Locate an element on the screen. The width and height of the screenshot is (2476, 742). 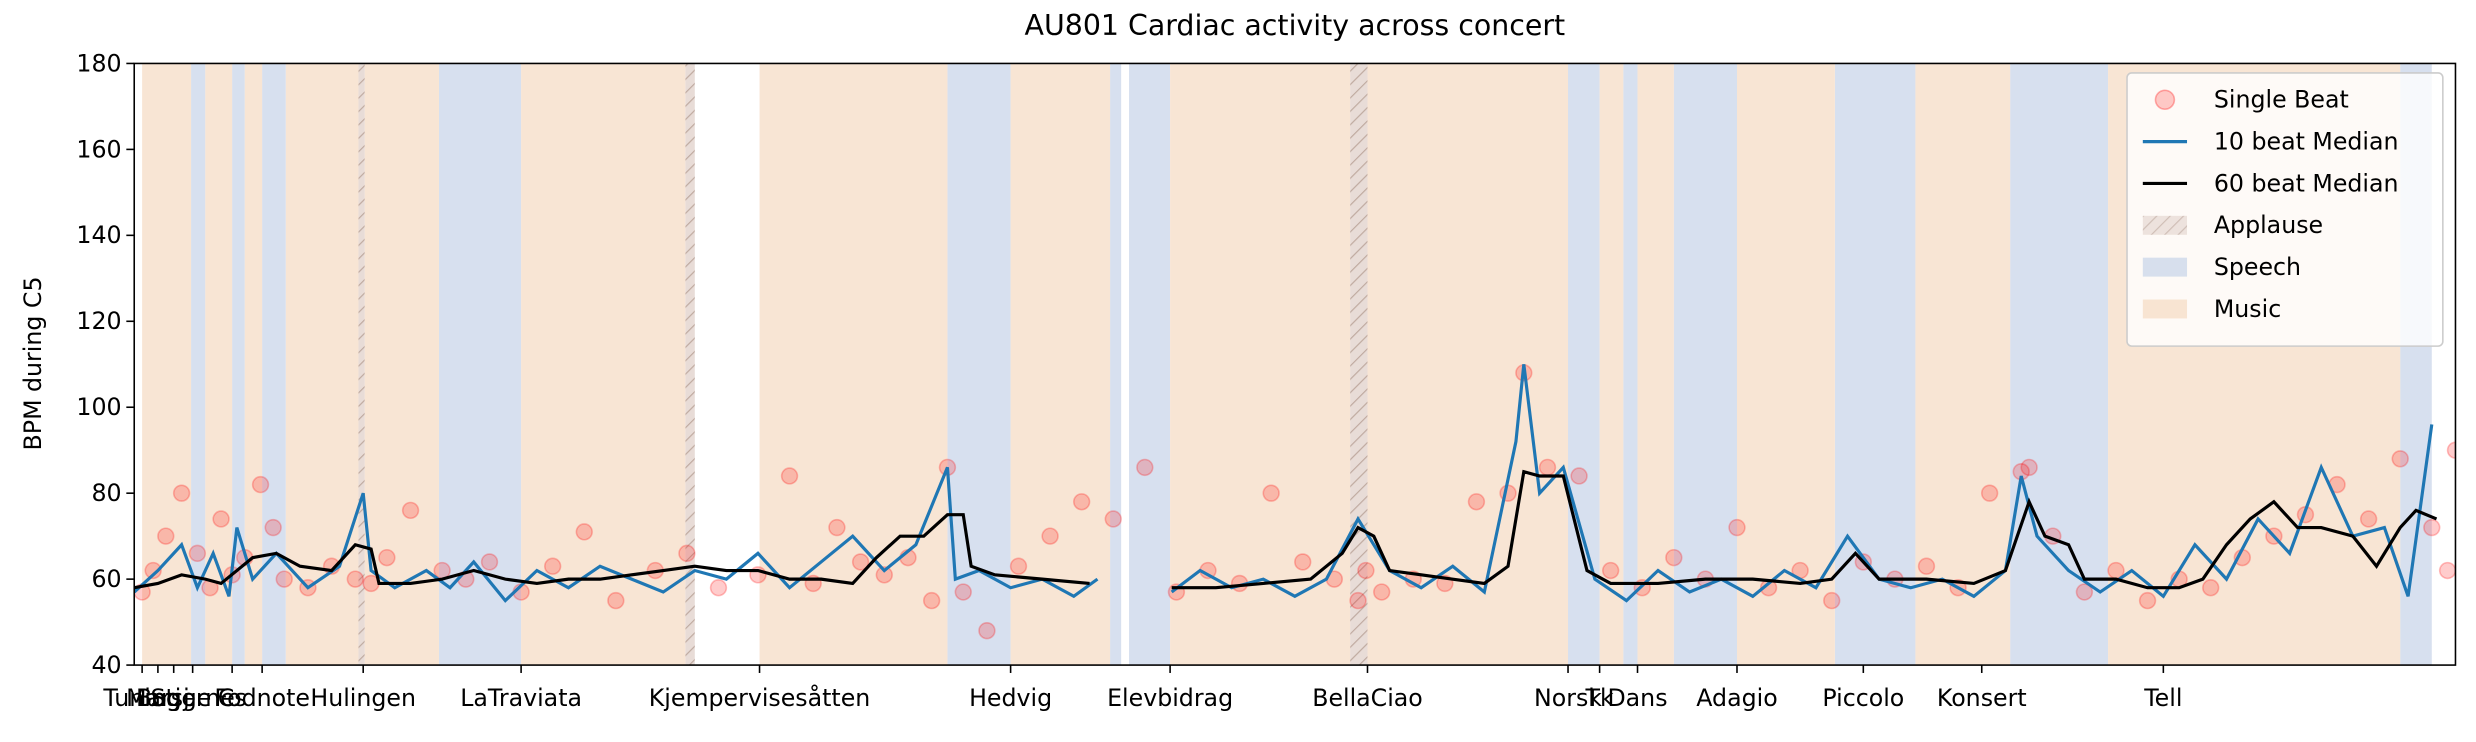
legend-label: Speech is located at coordinates (2257, 267).